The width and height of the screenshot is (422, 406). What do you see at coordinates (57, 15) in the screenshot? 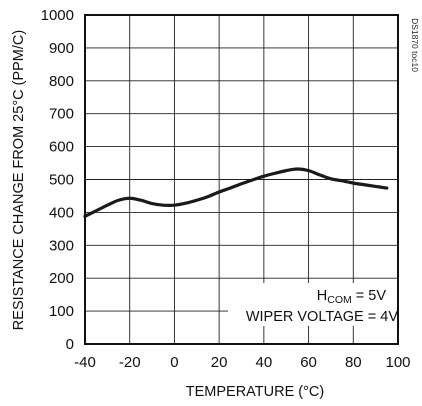
I see `y-tick-label: 1000` at bounding box center [57, 15].